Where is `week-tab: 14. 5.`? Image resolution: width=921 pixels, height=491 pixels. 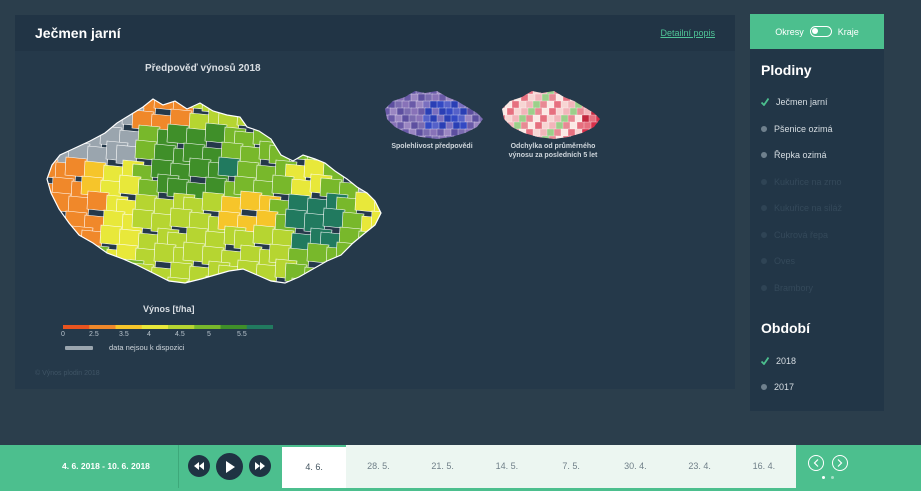
week-tab: 14. 5. is located at coordinates (507, 466).